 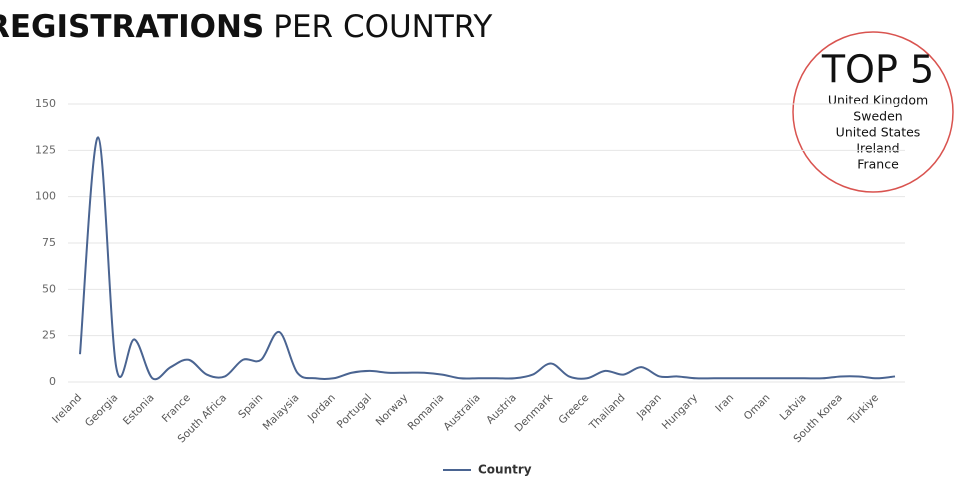 What do you see at coordinates (461, 412) in the screenshot?
I see `x-tick-label: Australia` at bounding box center [461, 412].